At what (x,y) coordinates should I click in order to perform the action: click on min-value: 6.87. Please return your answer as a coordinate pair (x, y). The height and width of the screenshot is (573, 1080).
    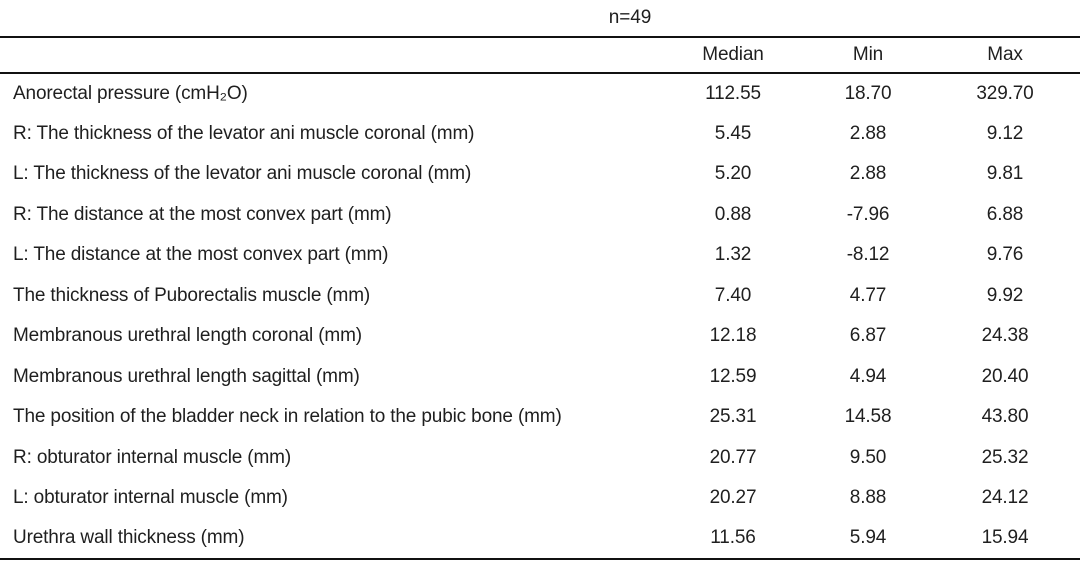
    Looking at the image, I should click on (868, 336).